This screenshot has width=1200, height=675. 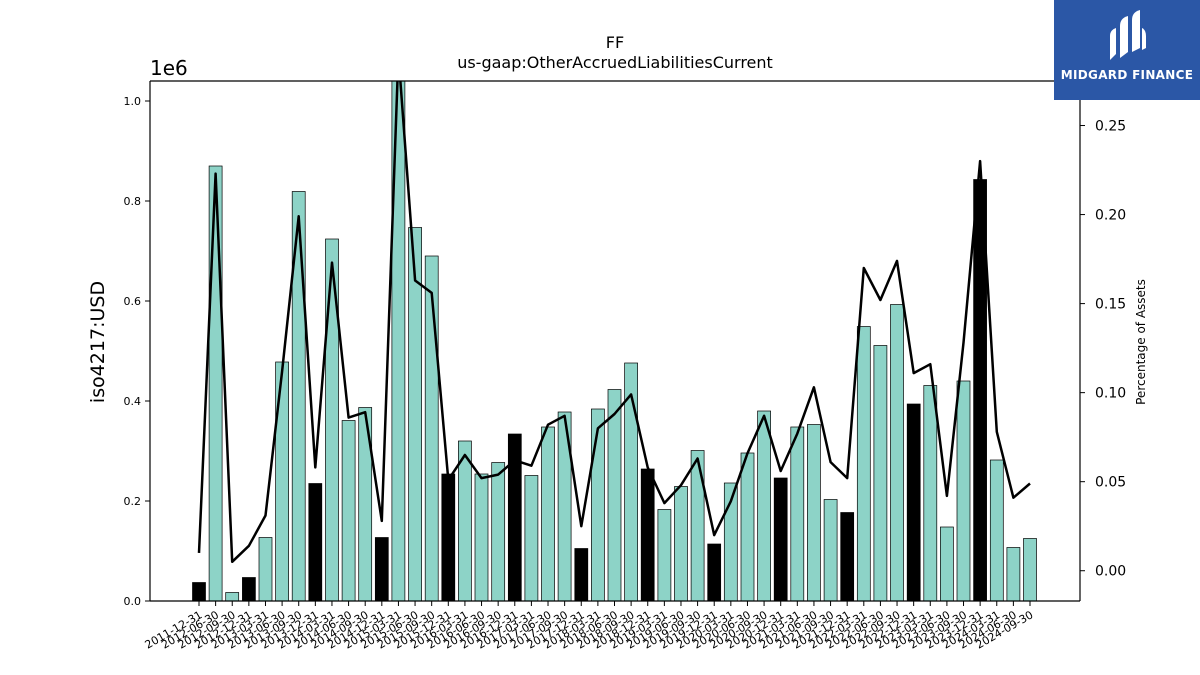 What do you see at coordinates (615, 42) in the screenshot?
I see `chart-title: FF` at bounding box center [615, 42].